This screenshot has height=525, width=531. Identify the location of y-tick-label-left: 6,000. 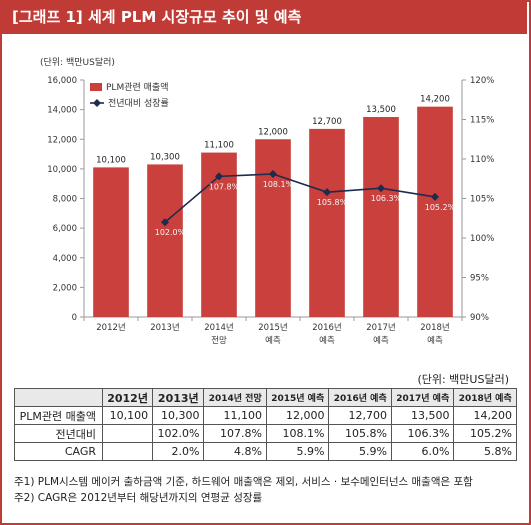
(65, 229).